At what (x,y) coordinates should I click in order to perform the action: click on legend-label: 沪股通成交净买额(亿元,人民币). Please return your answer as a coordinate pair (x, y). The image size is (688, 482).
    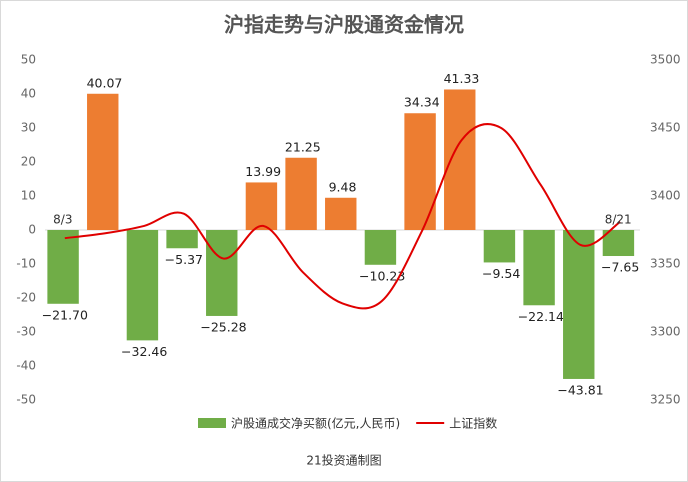
    Looking at the image, I should click on (315, 423).